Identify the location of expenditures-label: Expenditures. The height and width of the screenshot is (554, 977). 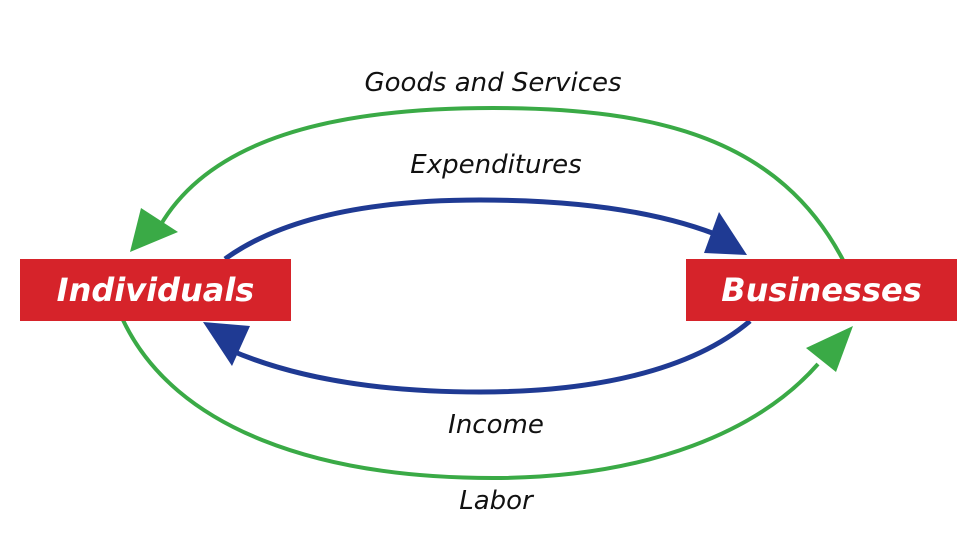
(496, 165).